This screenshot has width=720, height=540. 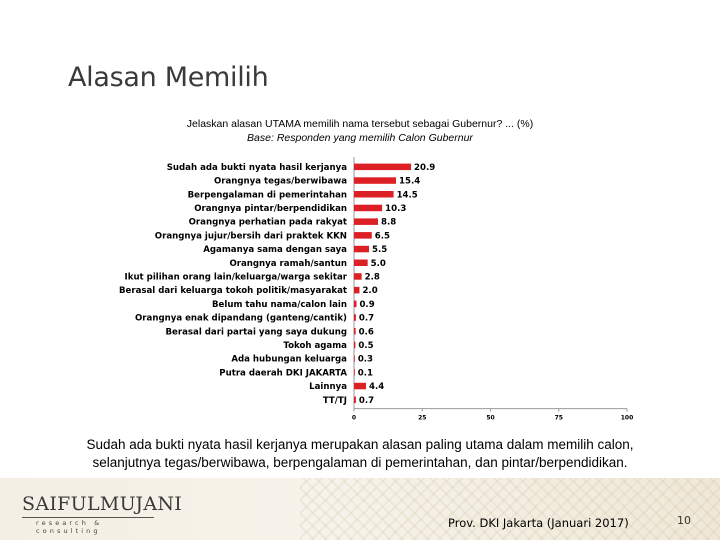 I want to click on value-label: 2.8, so click(x=372, y=277).